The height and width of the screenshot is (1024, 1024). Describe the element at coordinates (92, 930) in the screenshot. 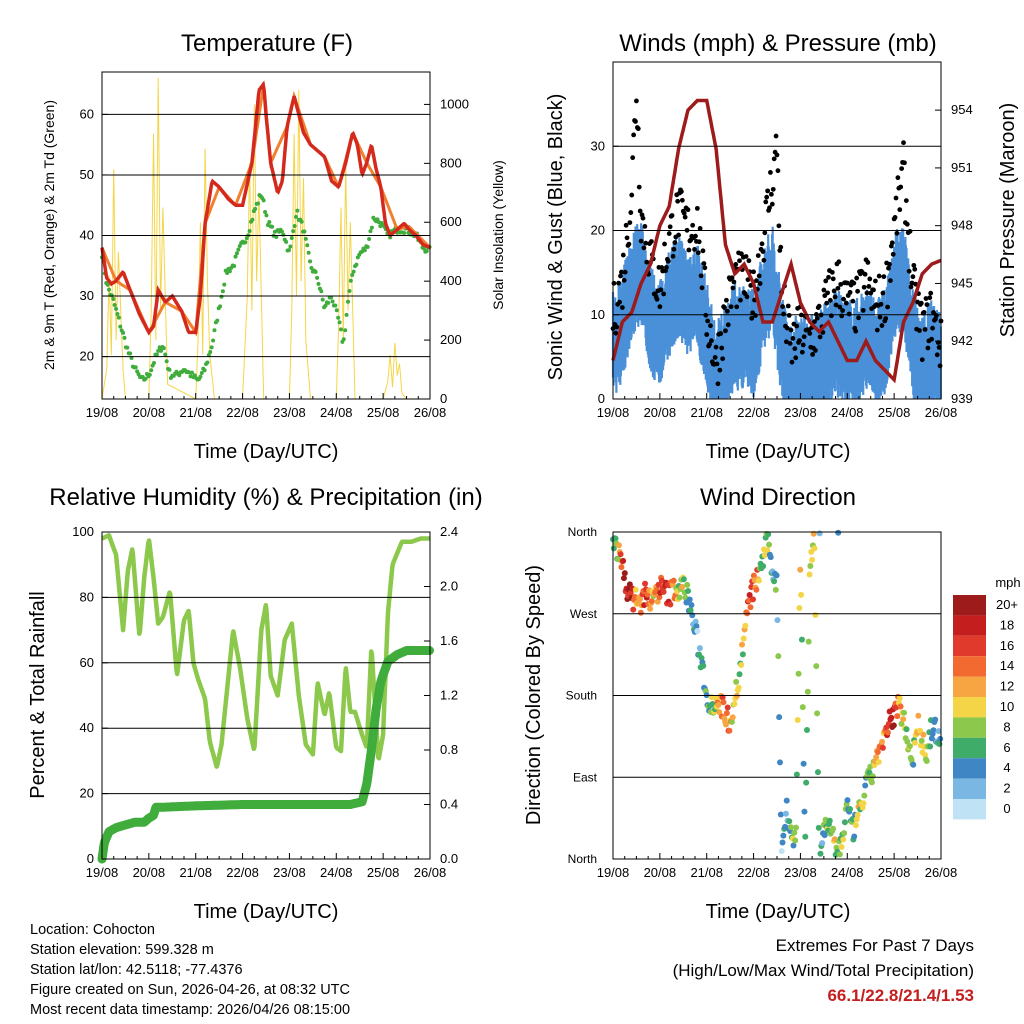

I see `station-location: Location: Cohocton` at that location.